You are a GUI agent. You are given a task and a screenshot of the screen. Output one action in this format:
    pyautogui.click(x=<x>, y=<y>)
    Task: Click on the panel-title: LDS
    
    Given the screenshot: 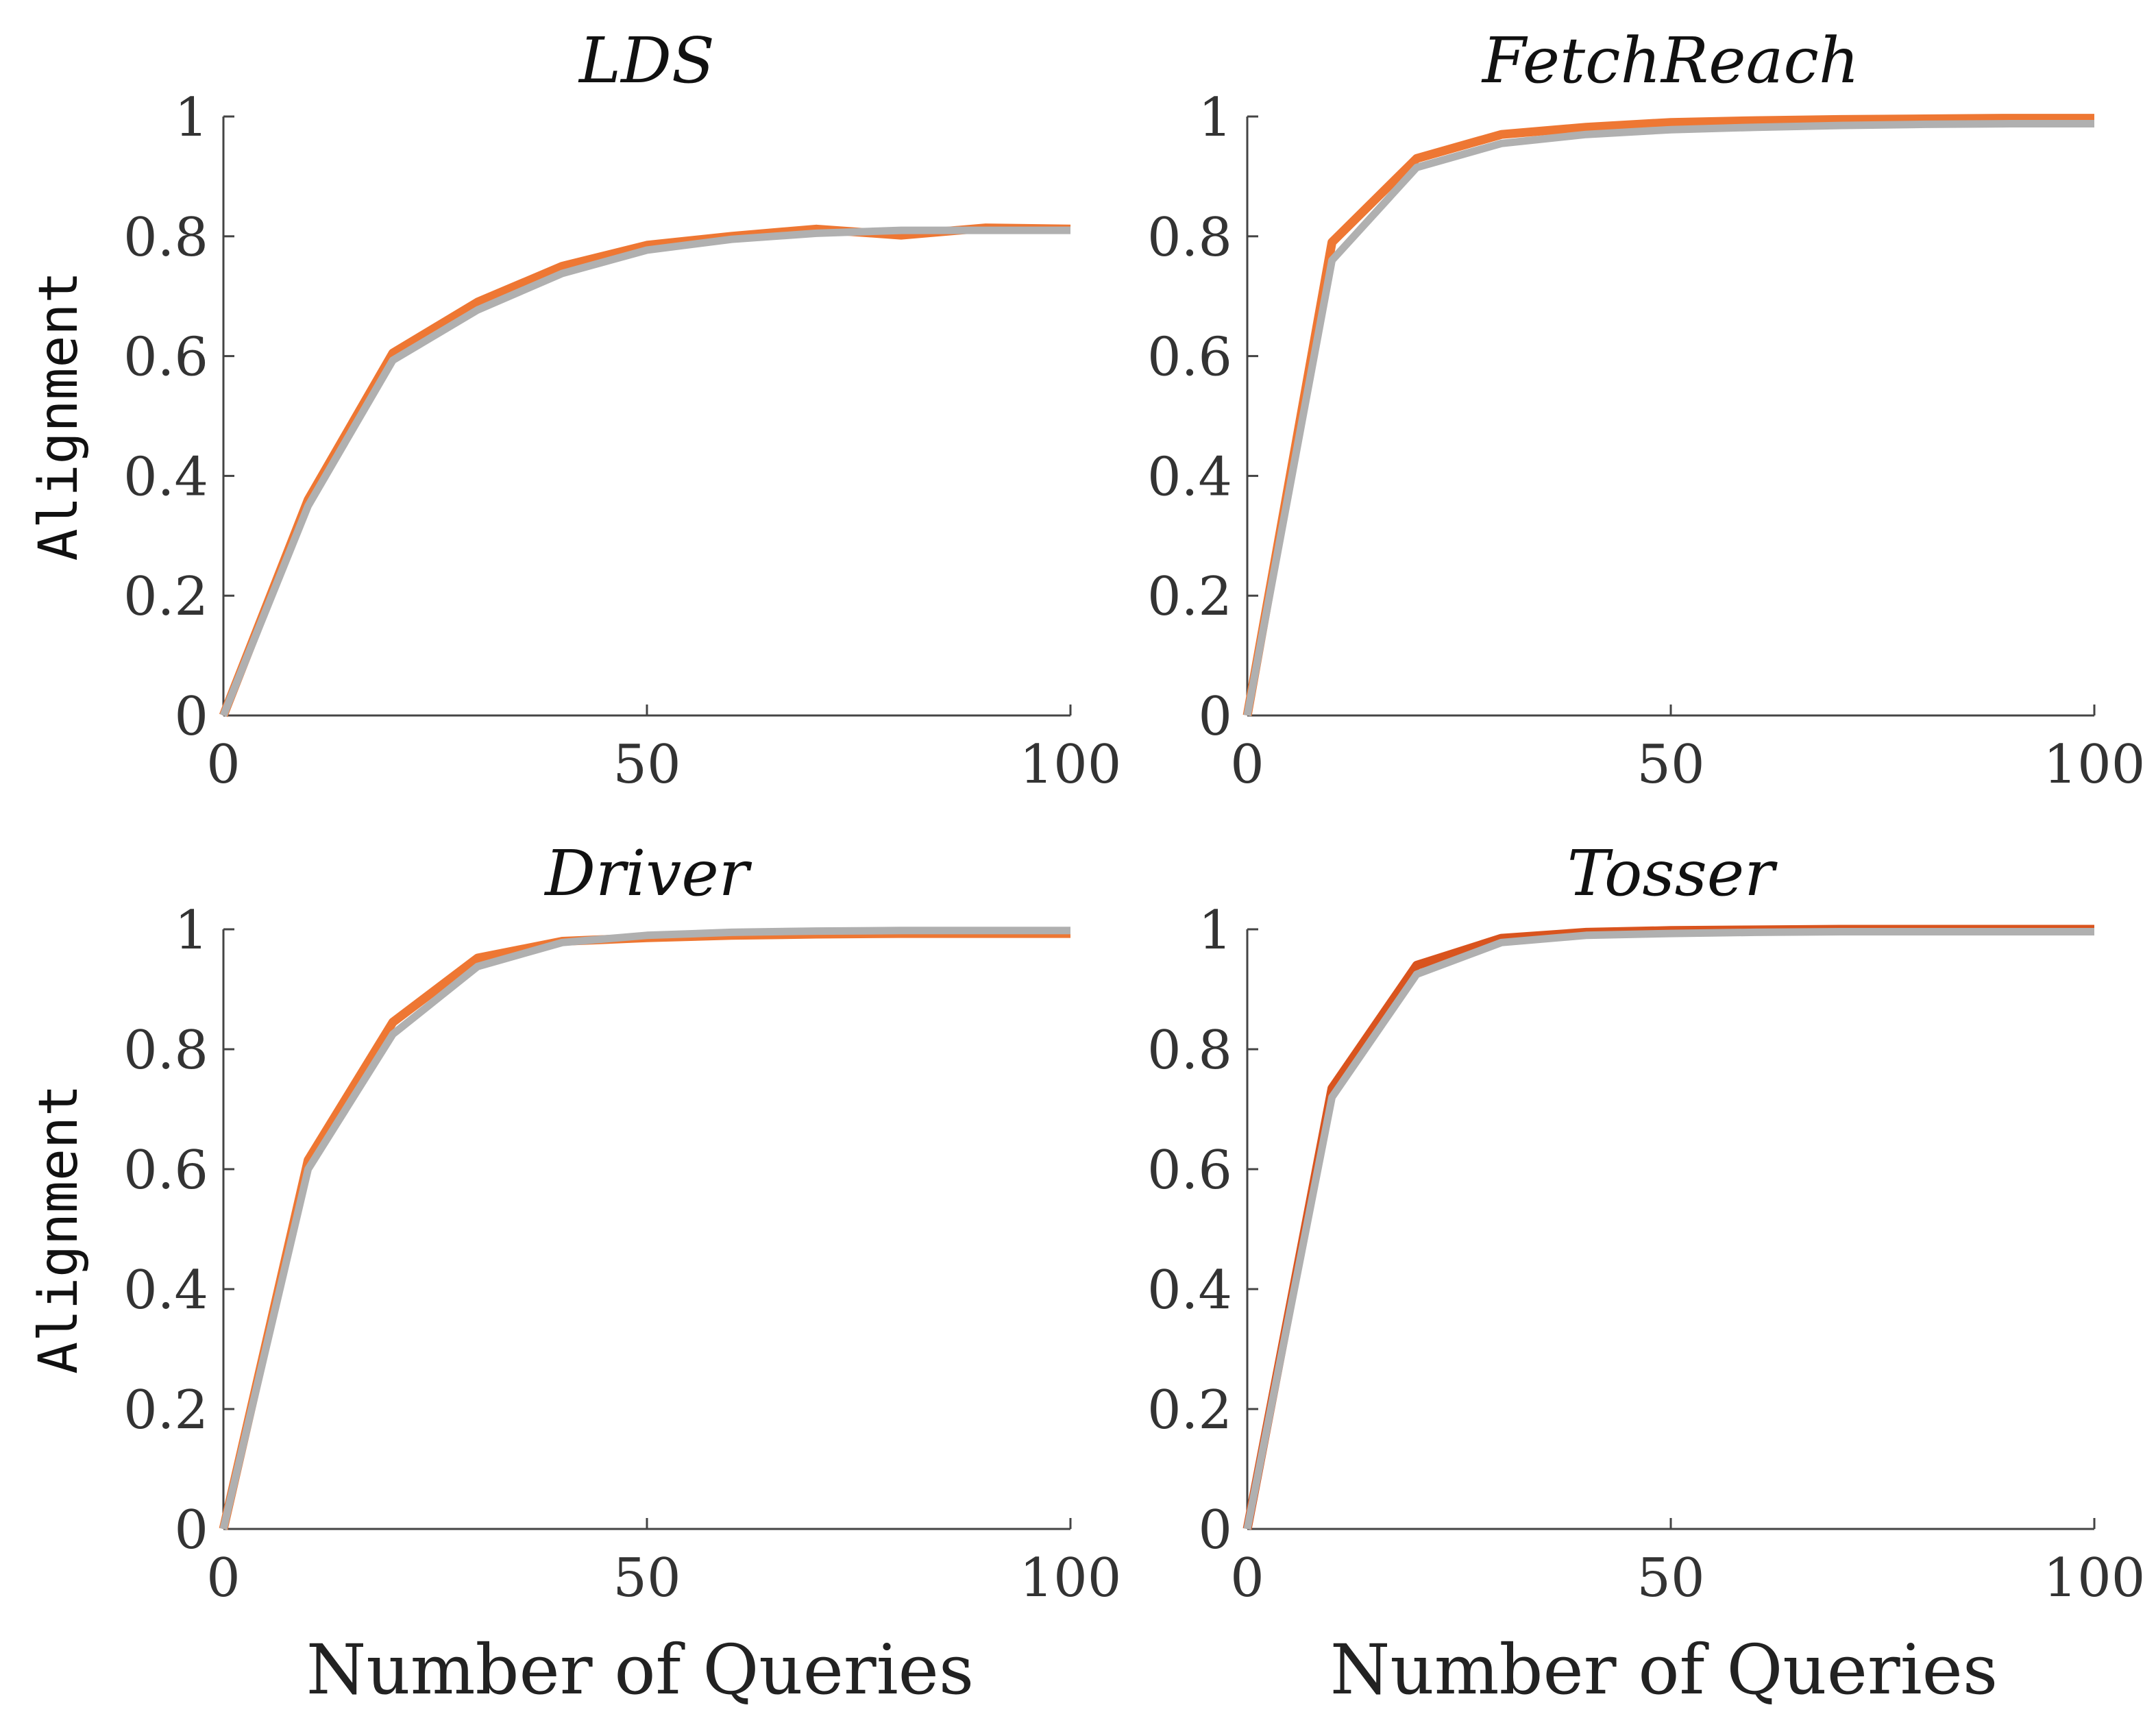 What is the action you would take?
    pyautogui.click(x=646, y=61)
    